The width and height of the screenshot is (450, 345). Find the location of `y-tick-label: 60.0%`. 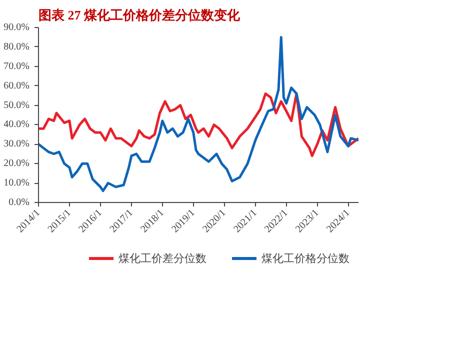

y-tick-label: 60.0% is located at coordinates (17, 86).